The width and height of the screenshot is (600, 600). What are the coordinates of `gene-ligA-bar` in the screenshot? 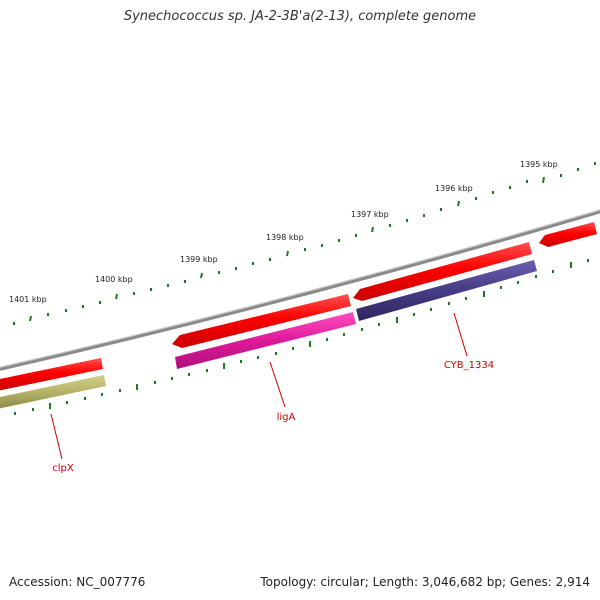 It's located at (265, 340).